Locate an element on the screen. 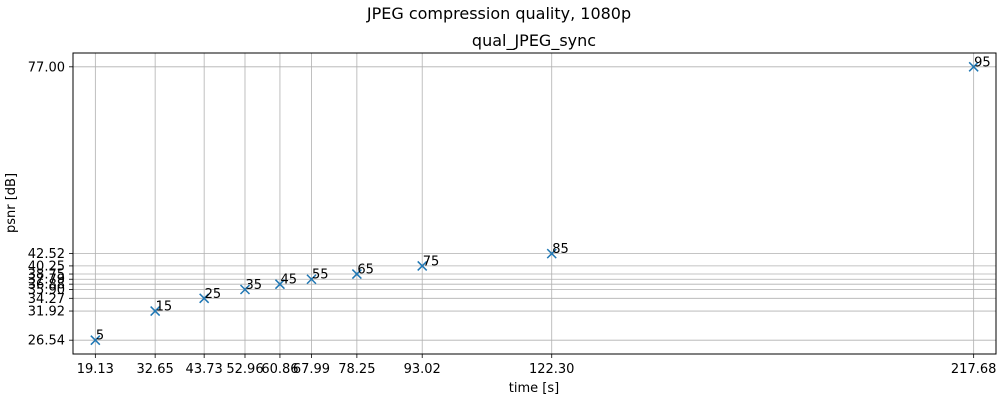 This screenshot has height=404, width=1000. point-label: 45 is located at coordinates (288, 280).